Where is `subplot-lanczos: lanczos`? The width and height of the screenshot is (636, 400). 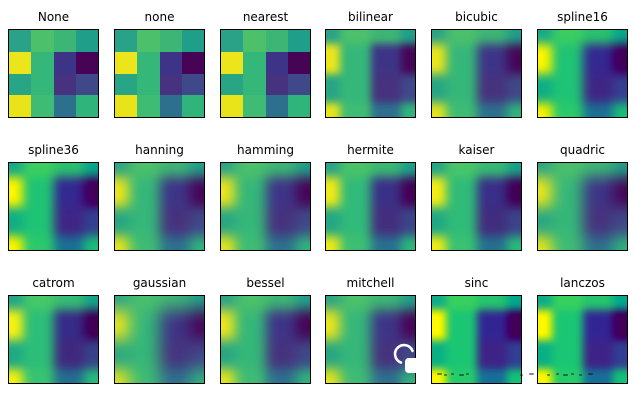
subplot-lanczos: lanczos is located at coordinates (582, 329).